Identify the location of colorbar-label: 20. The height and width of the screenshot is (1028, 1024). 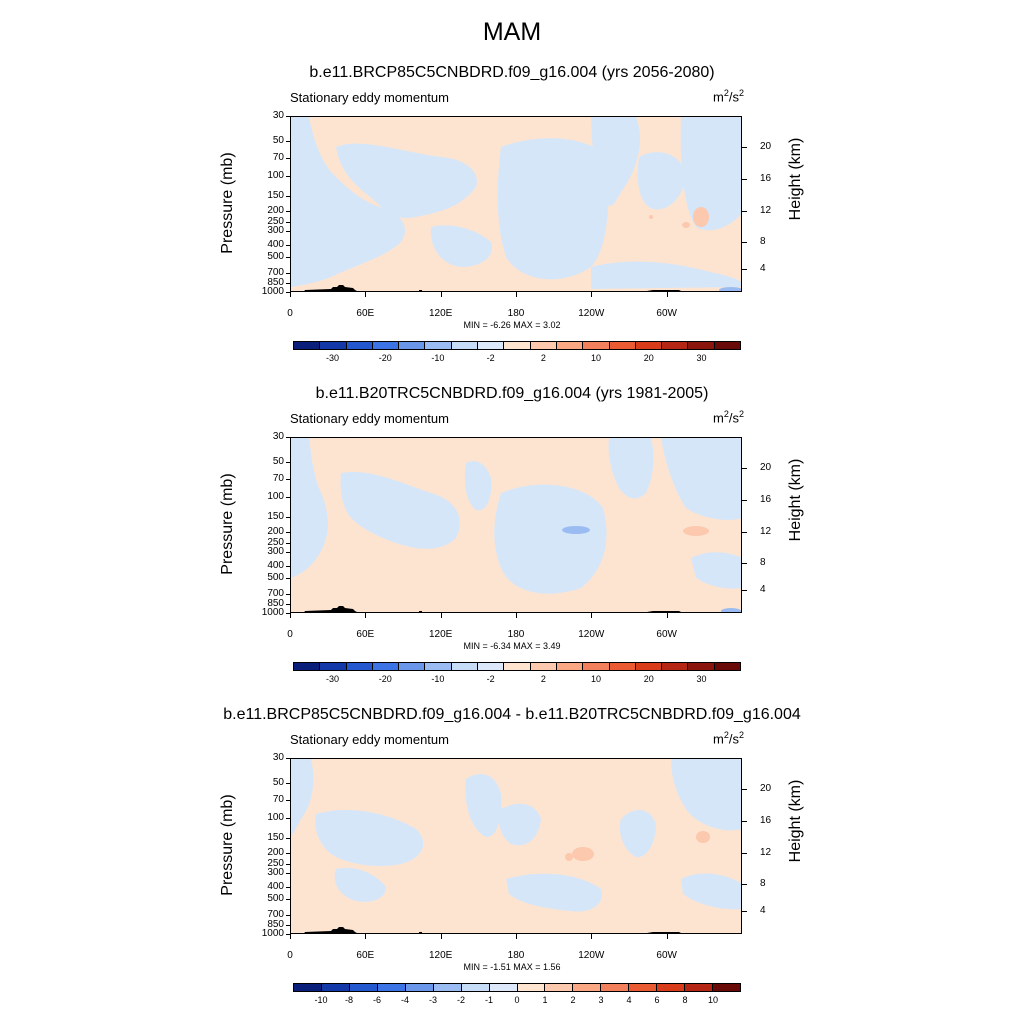
(648, 358).